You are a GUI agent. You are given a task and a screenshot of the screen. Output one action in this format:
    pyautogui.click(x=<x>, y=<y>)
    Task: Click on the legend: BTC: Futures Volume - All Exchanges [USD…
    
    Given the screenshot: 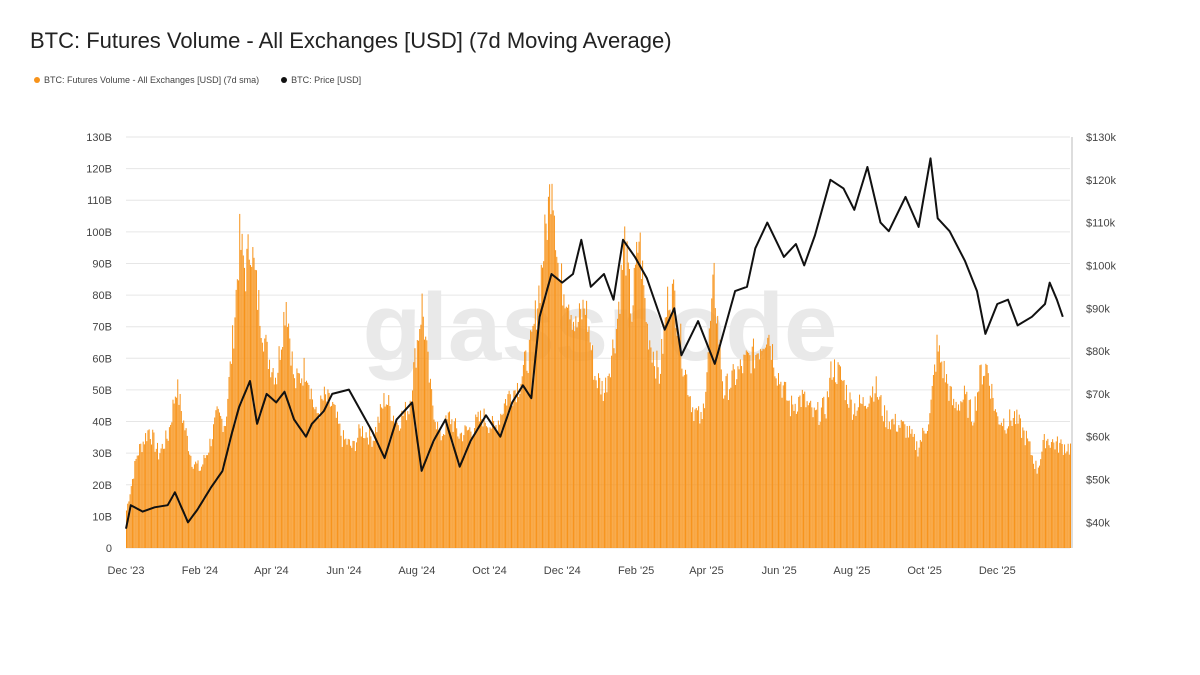 What is the action you would take?
    pyautogui.click(x=197, y=80)
    